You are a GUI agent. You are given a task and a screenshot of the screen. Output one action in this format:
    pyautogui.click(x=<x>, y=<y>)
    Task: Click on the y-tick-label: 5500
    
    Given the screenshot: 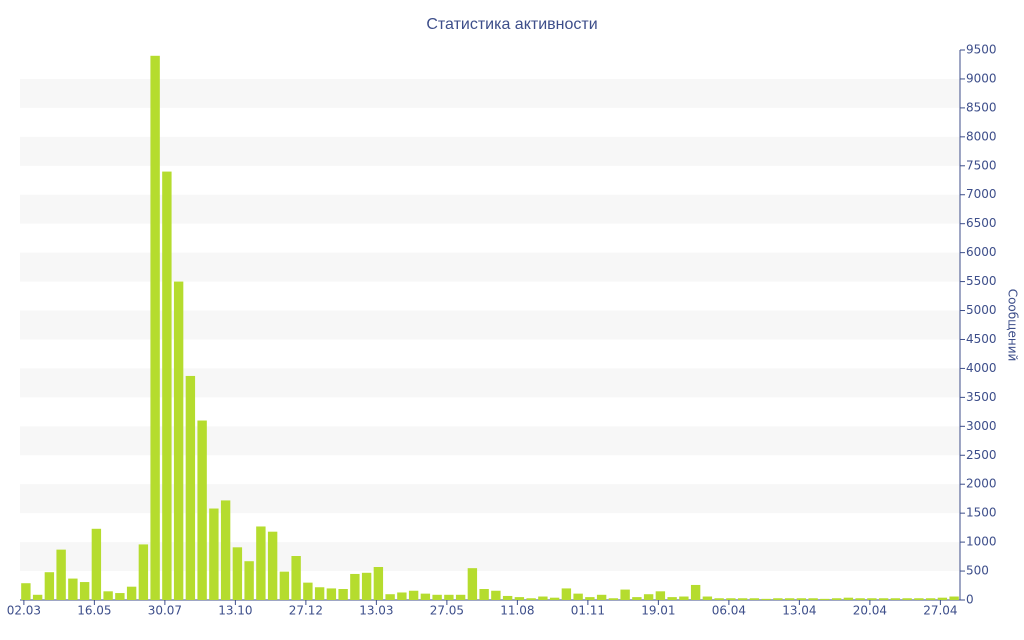 What is the action you would take?
    pyautogui.click(x=981, y=281)
    